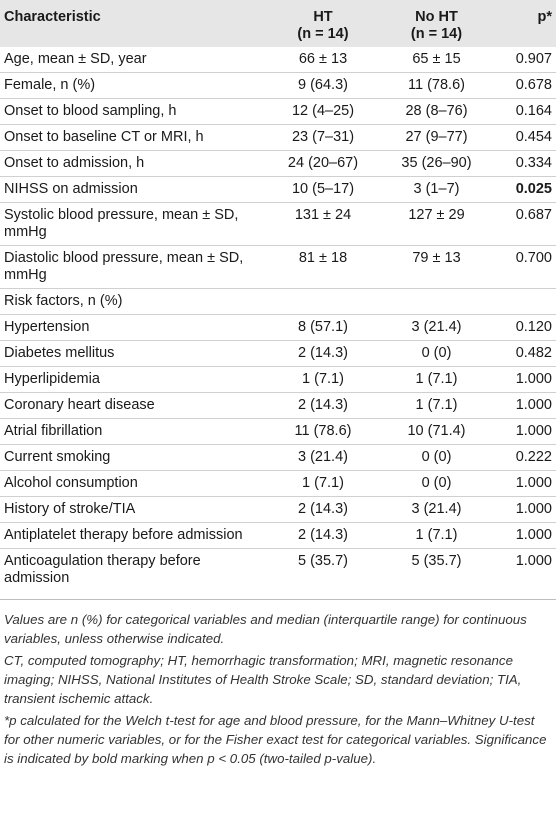  Describe the element at coordinates (436, 59) in the screenshot. I see `row-noht-value: 65 ± 15` at that location.